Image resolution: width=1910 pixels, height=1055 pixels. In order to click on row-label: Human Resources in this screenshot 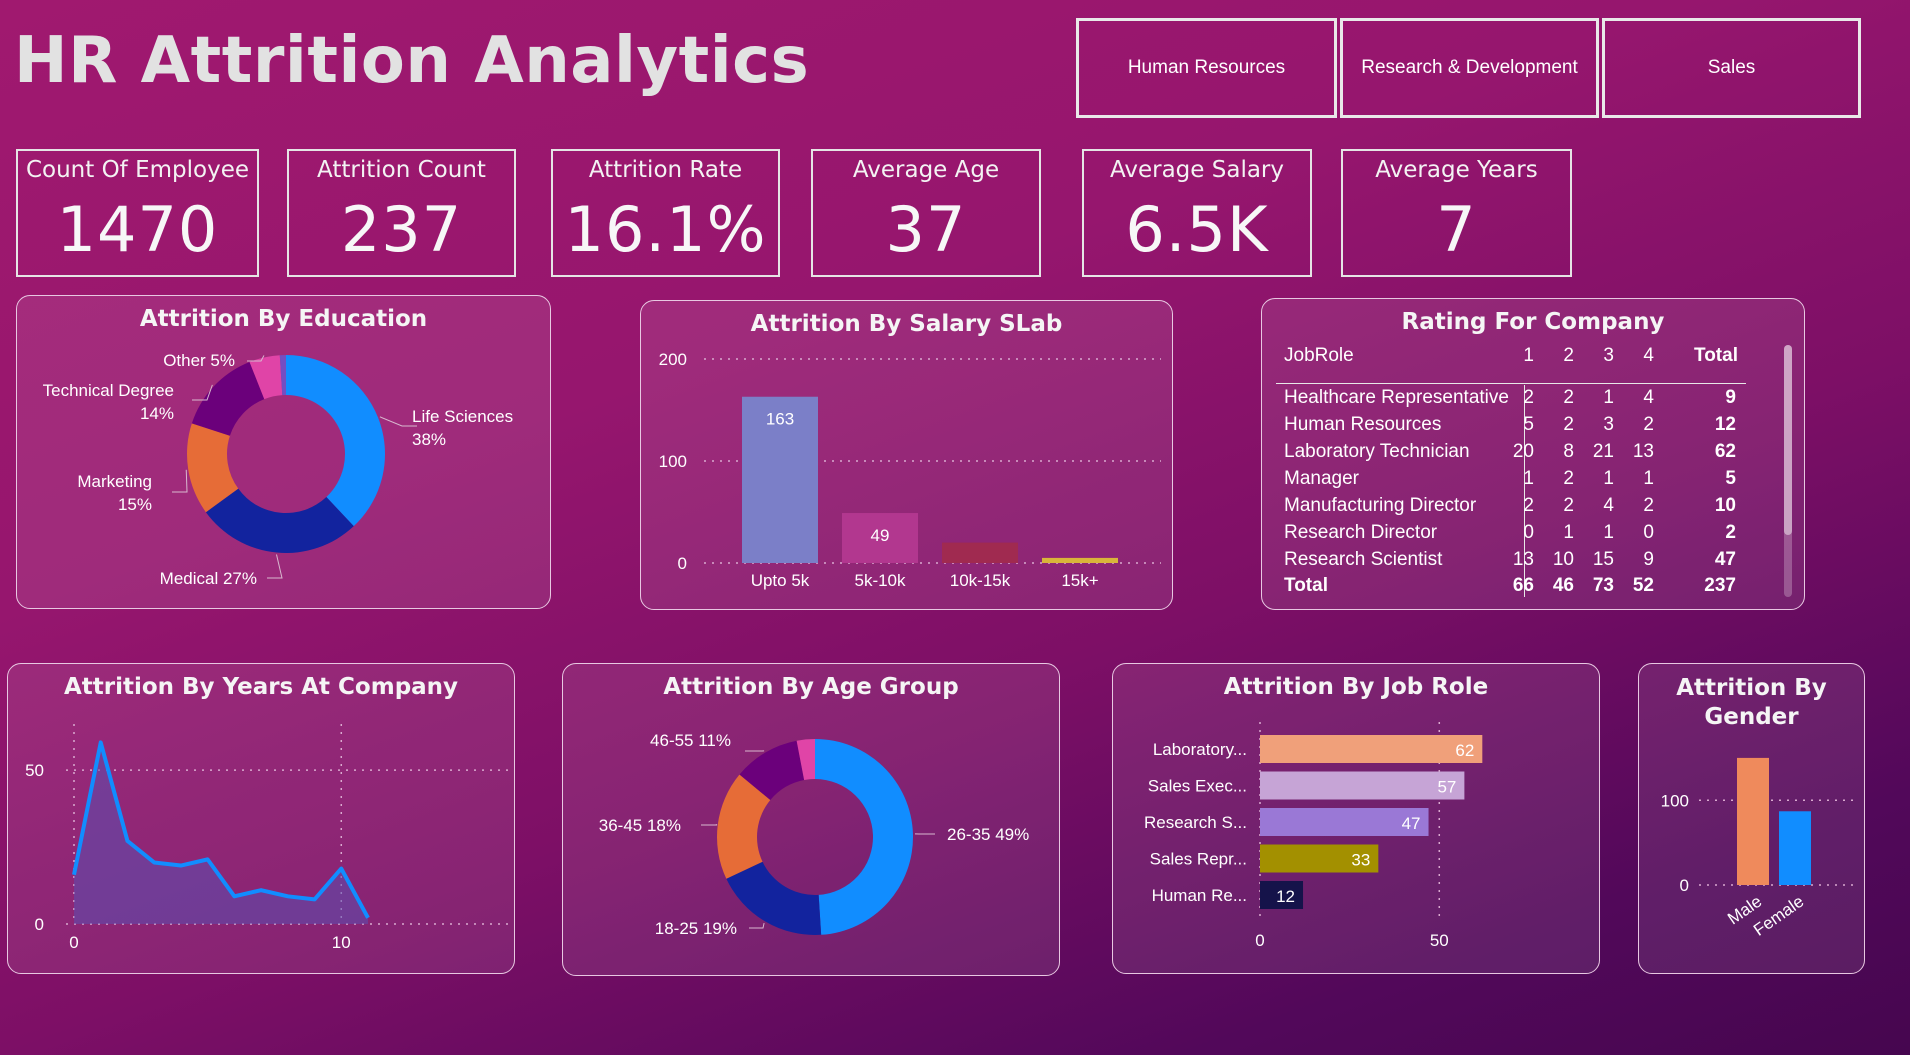, I will do `click(1363, 424)`.